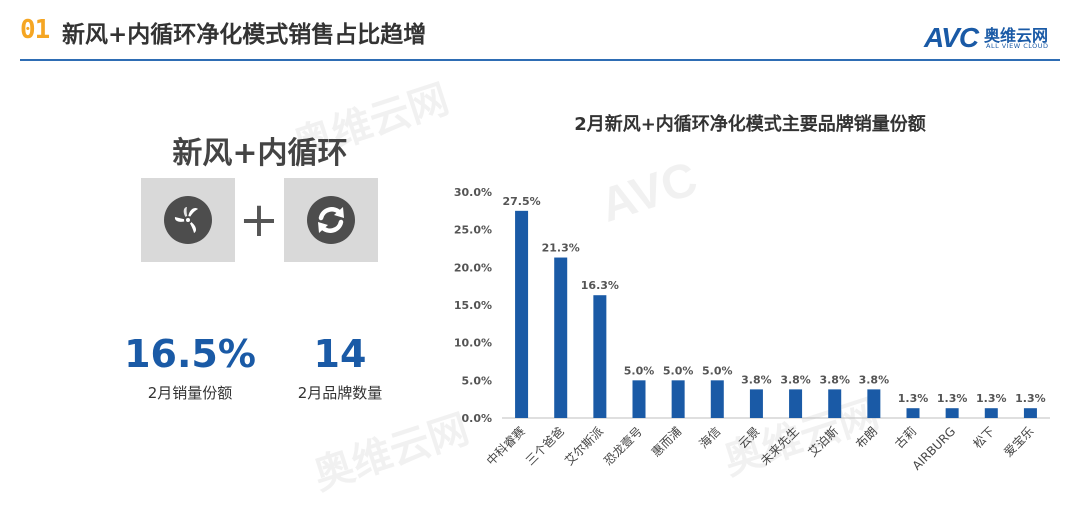 The image size is (1080, 511). What do you see at coordinates (505, 446) in the screenshot?
I see `x-tick-label: 中科睿赛` at bounding box center [505, 446].